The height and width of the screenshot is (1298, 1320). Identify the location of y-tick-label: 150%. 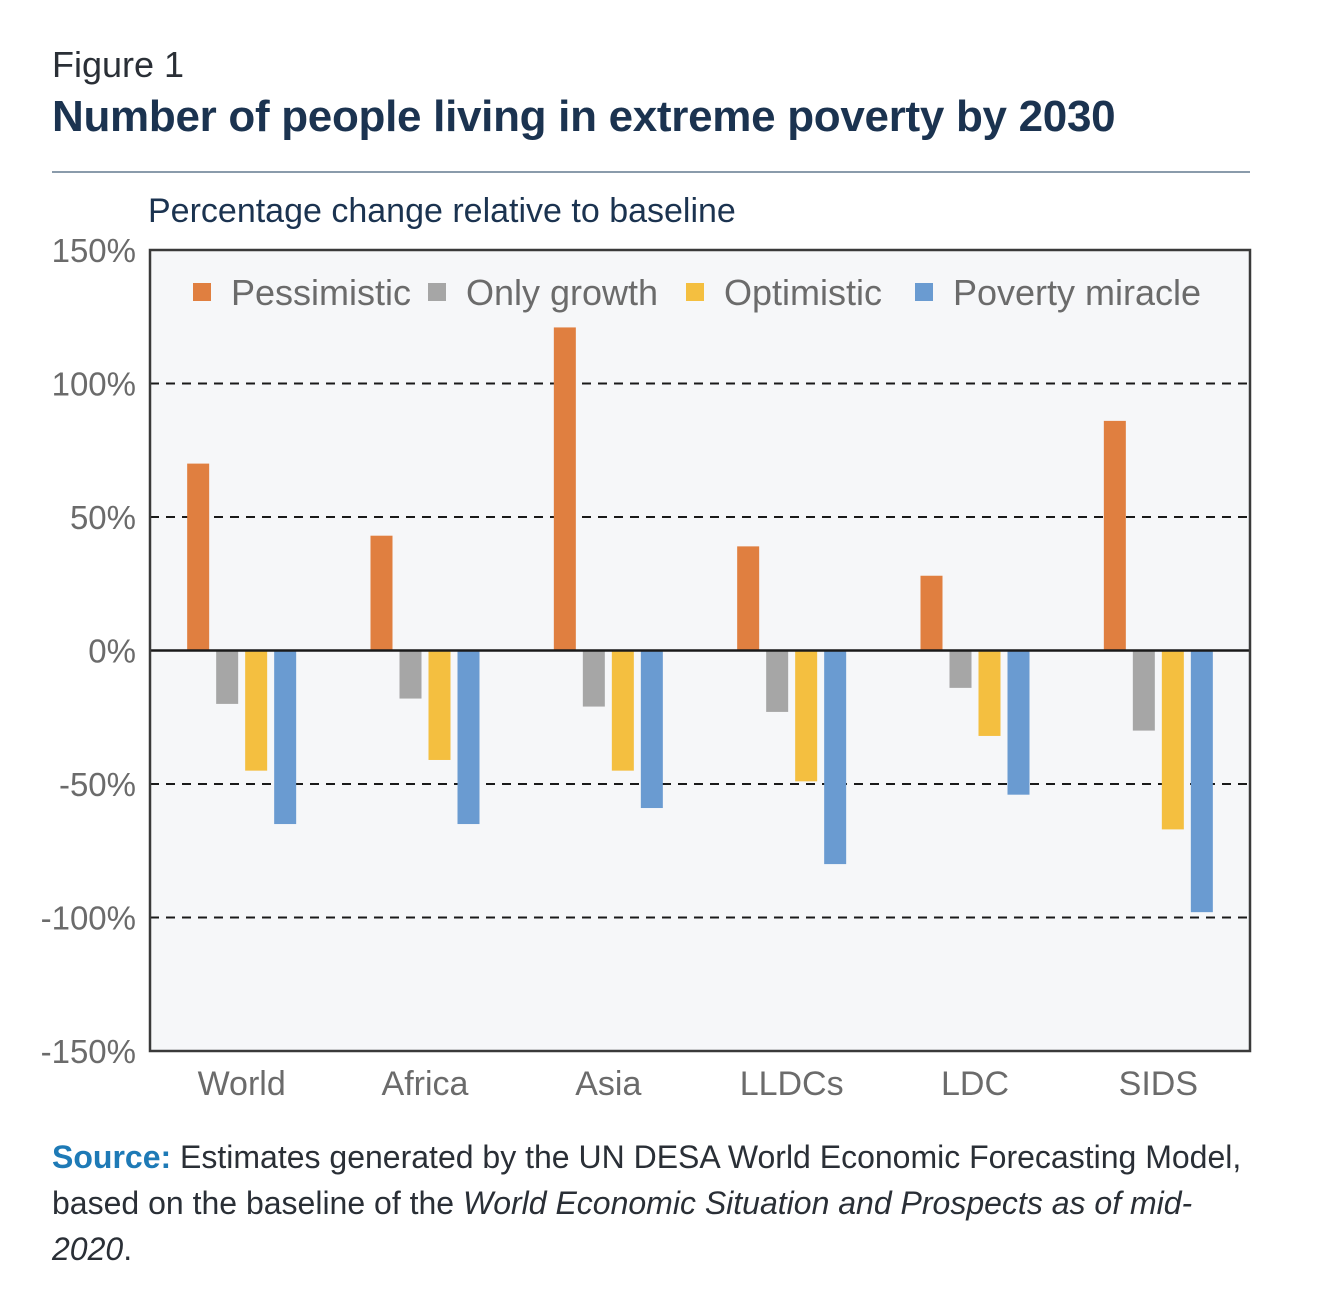
(94, 250).